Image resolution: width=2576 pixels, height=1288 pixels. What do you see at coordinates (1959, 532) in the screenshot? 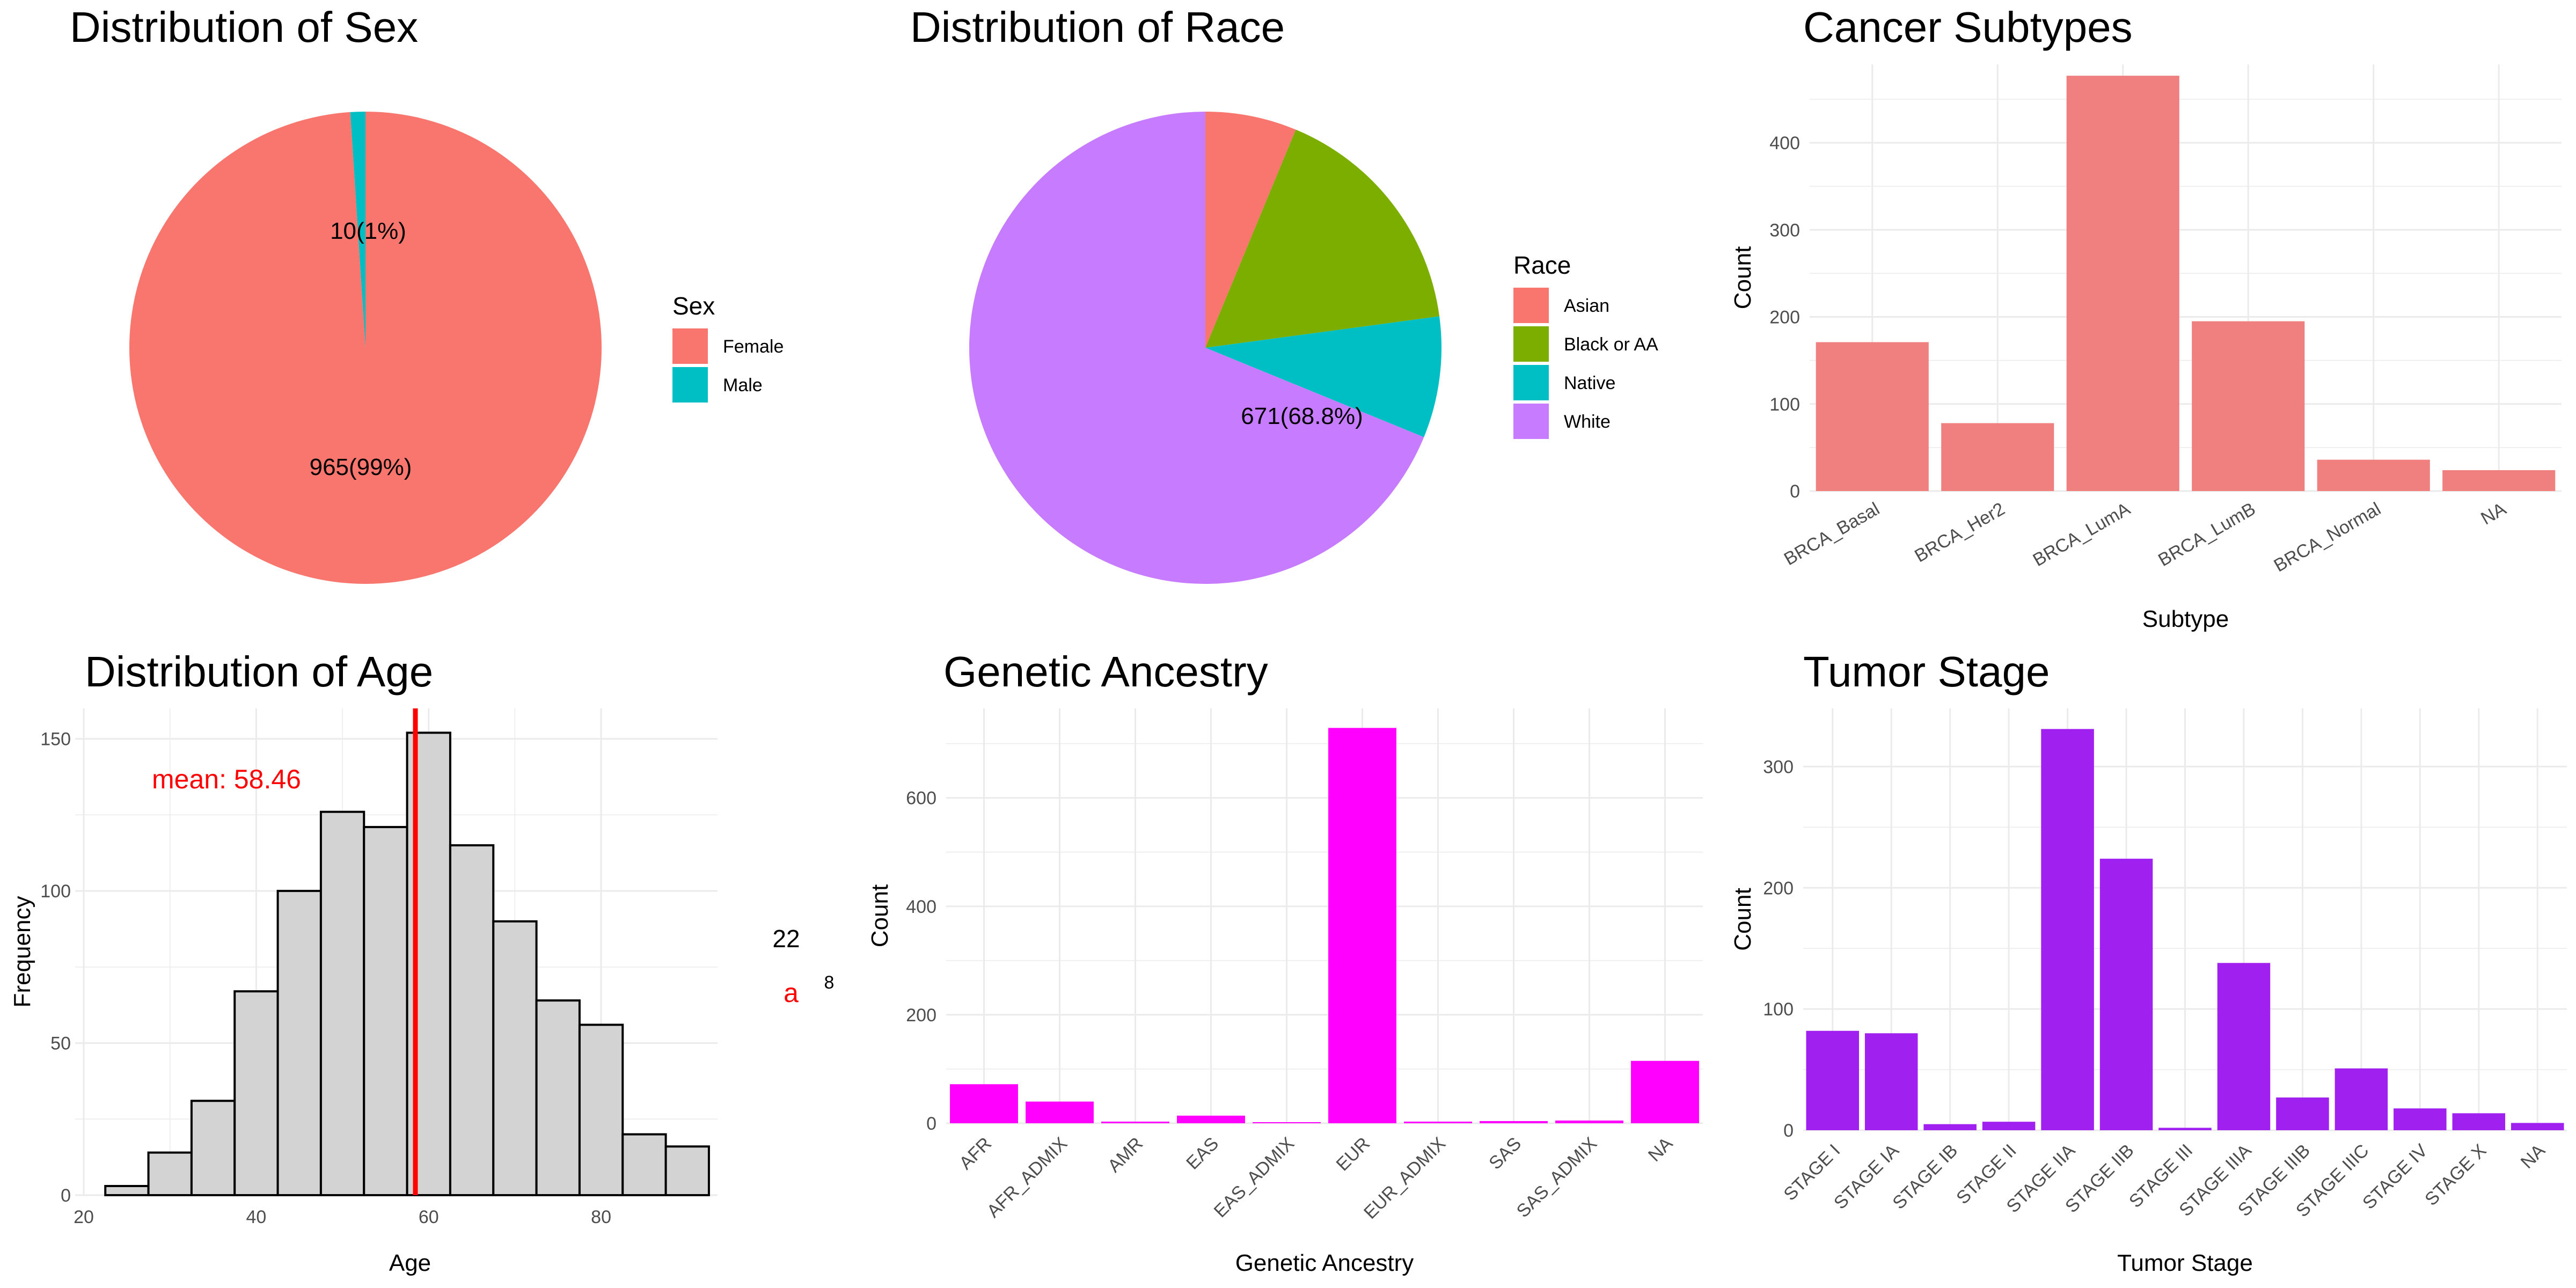
I see `subtype-x-tick-label: BRCA_Her2` at bounding box center [1959, 532].